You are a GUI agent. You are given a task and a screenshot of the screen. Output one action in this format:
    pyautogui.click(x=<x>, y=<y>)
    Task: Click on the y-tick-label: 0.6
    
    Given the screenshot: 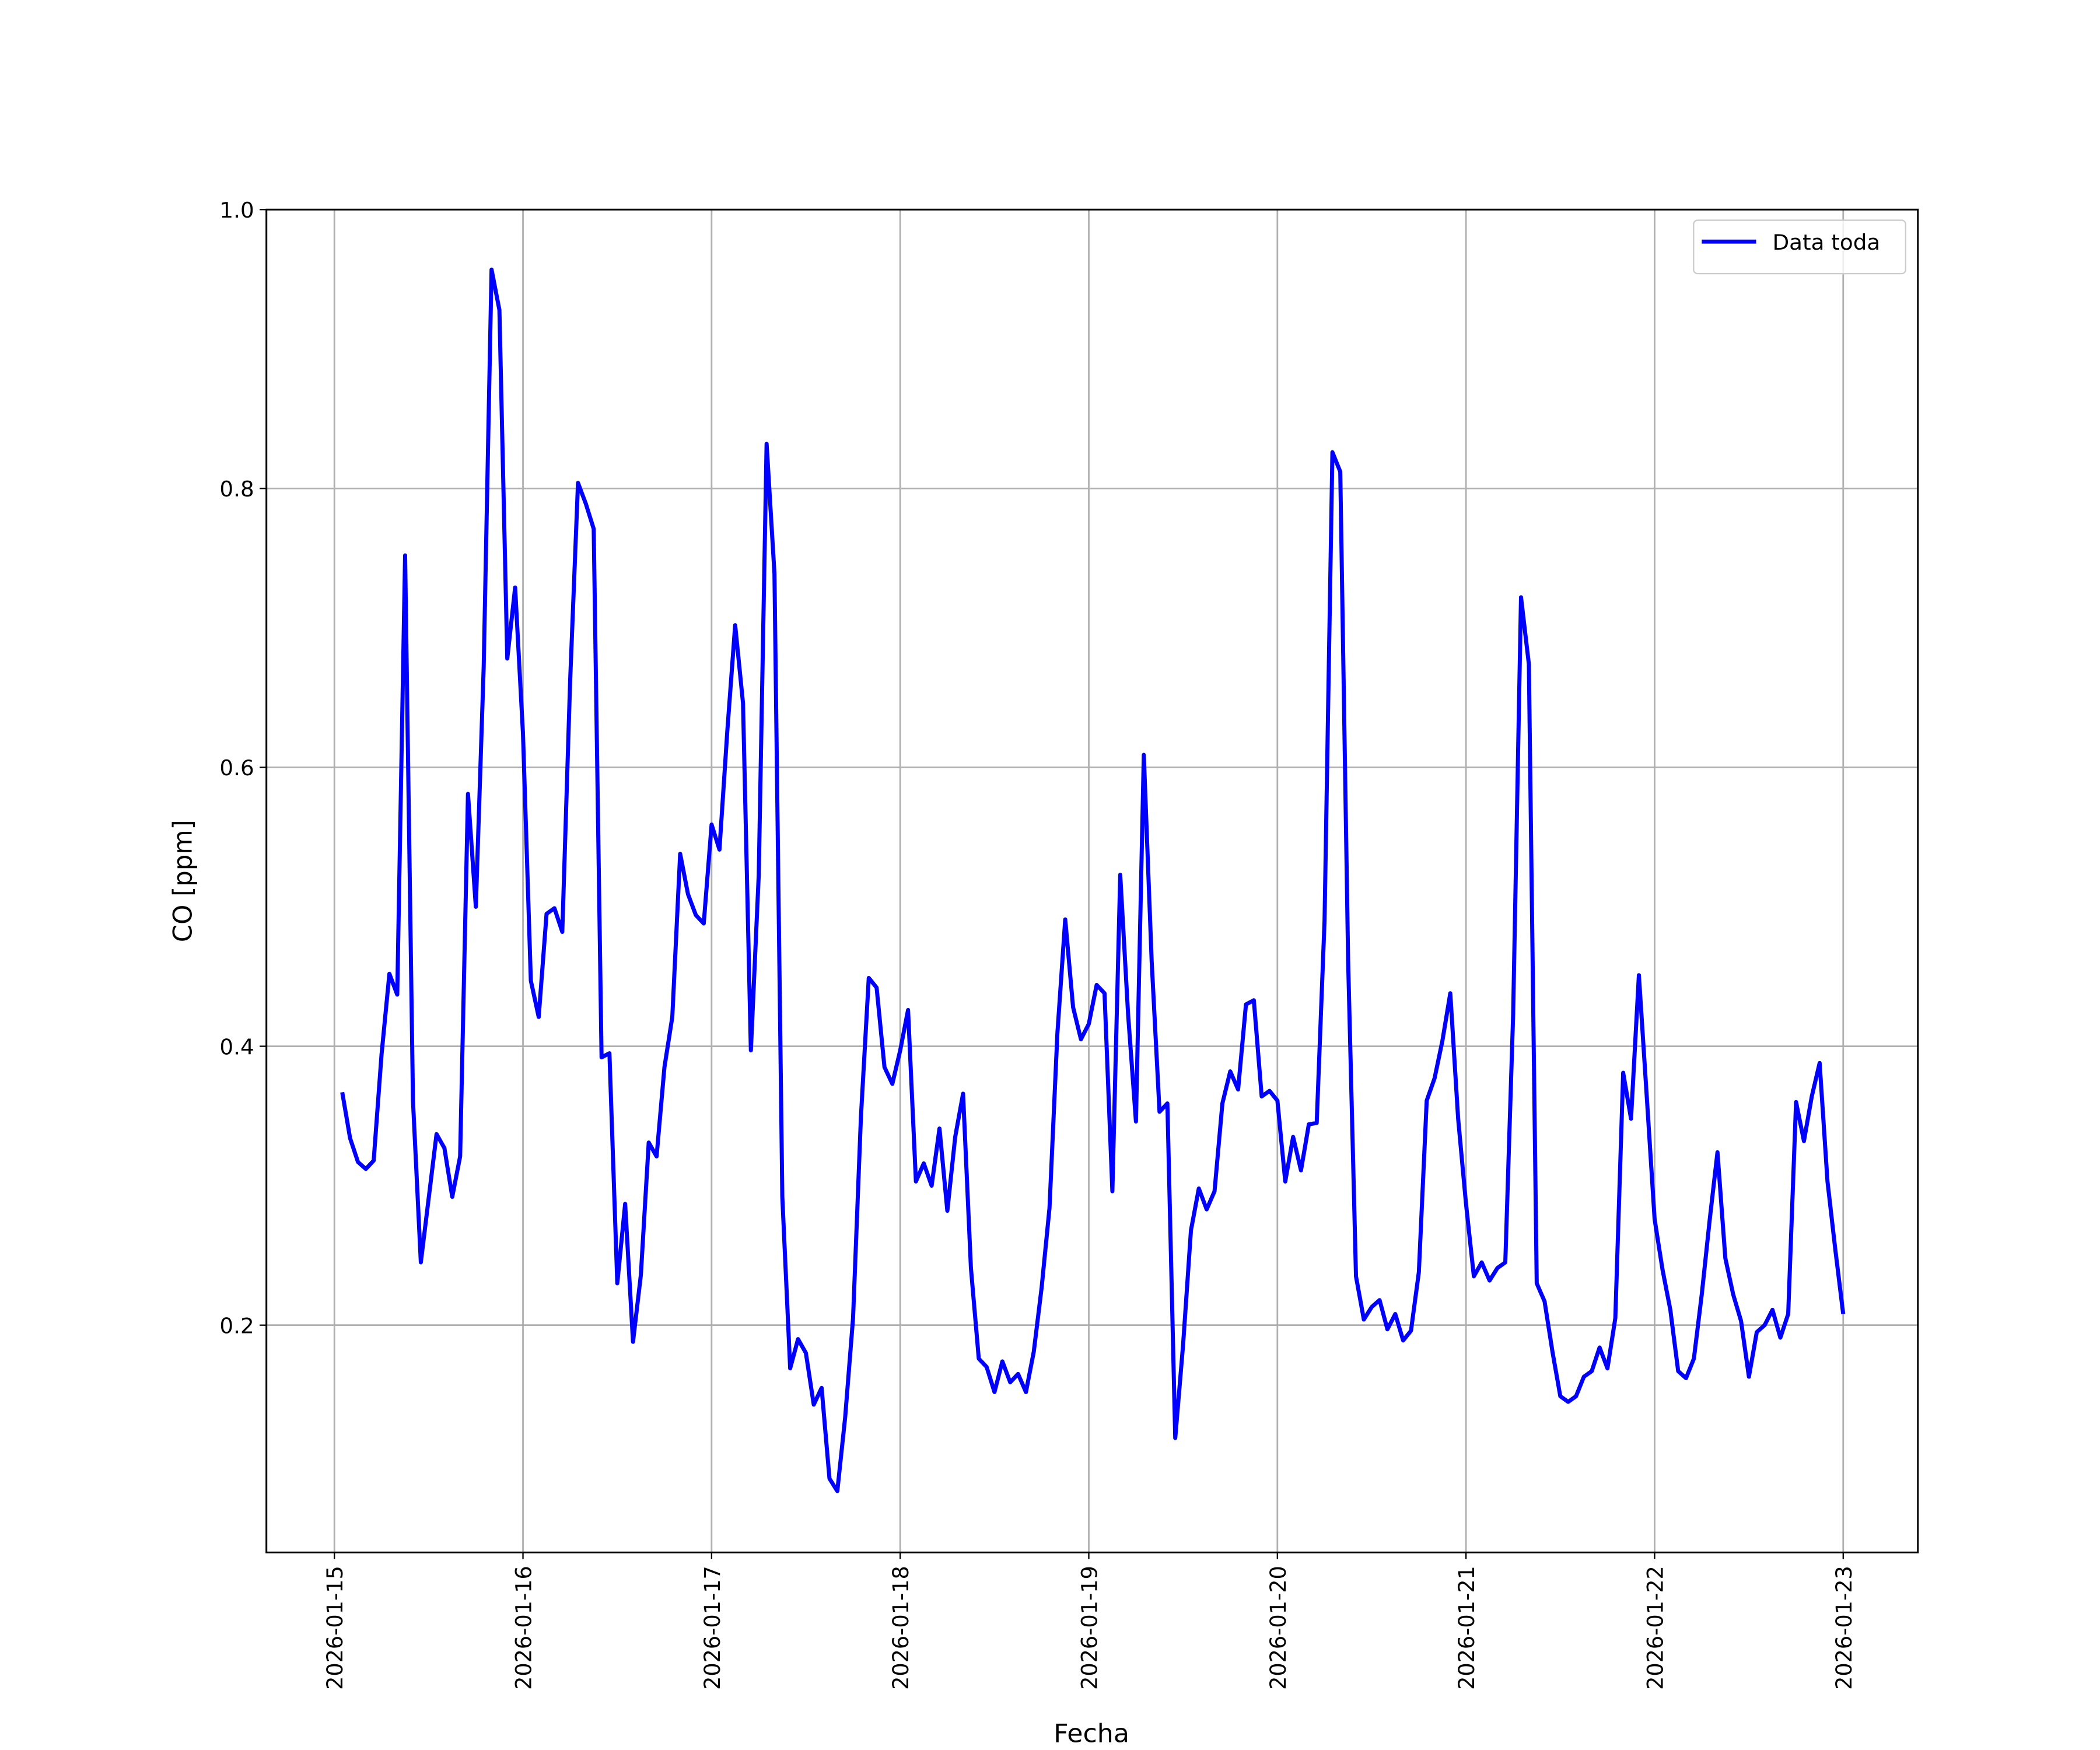 What is the action you would take?
    pyautogui.click(x=236, y=768)
    